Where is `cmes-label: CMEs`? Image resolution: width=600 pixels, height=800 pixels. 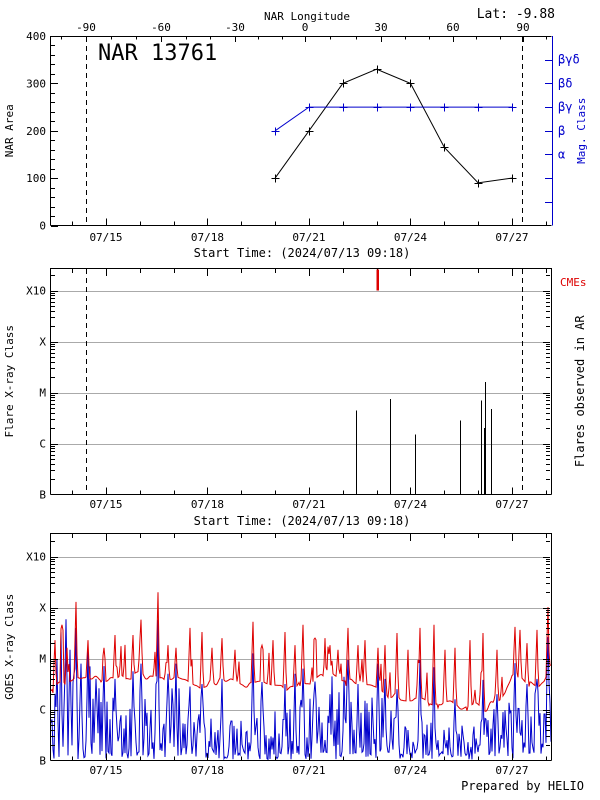
cmes-label: CMEs is located at coordinates (573, 282).